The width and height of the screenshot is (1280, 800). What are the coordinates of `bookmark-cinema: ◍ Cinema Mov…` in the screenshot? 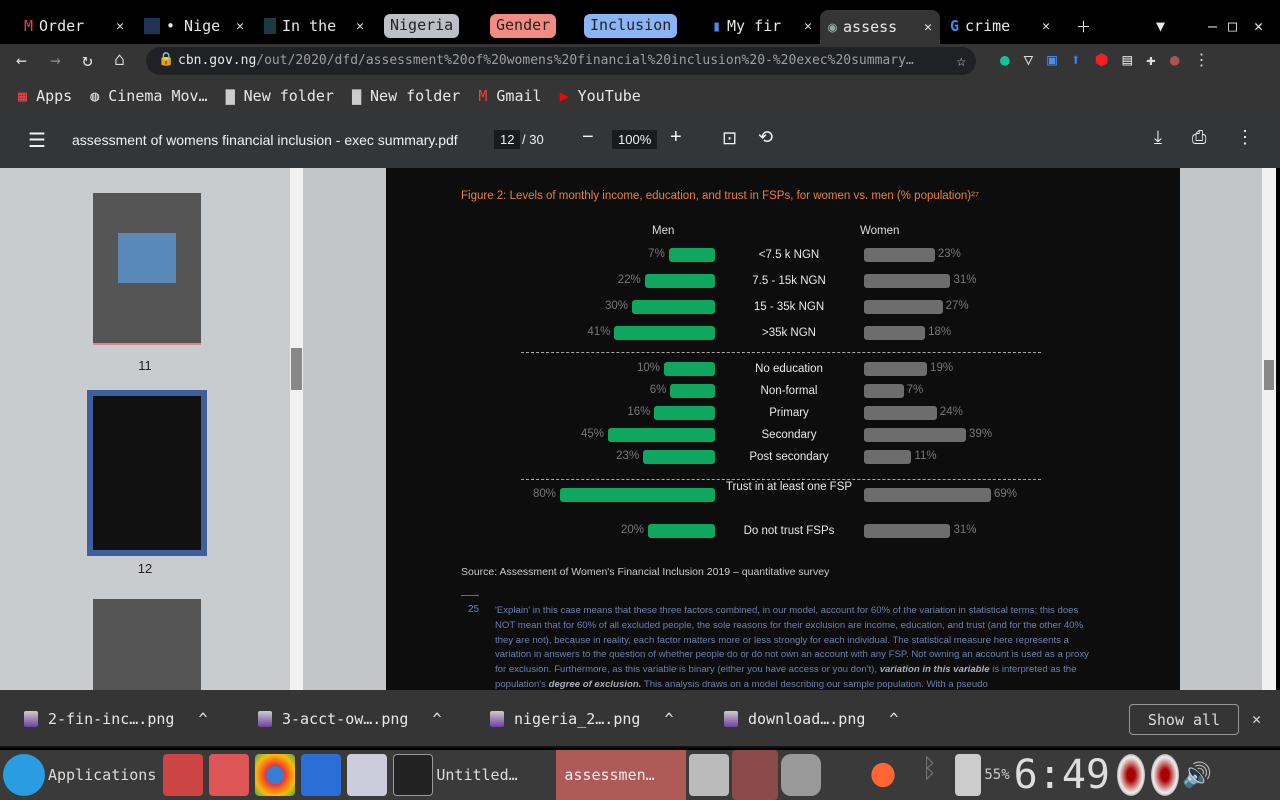 It's located at (149, 96).